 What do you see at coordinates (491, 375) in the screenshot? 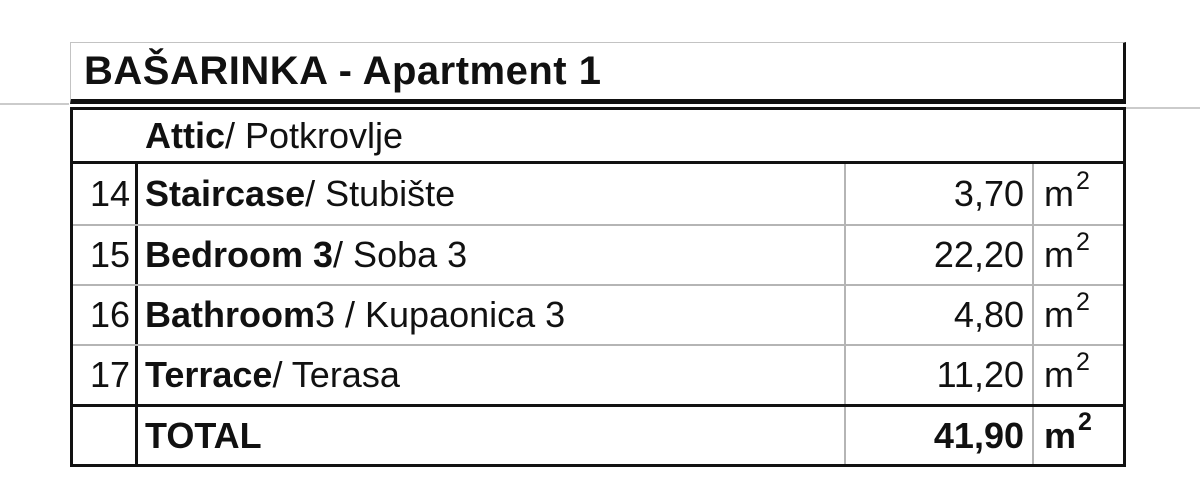
I see `room-name-cell: Terrace / Terasa` at bounding box center [491, 375].